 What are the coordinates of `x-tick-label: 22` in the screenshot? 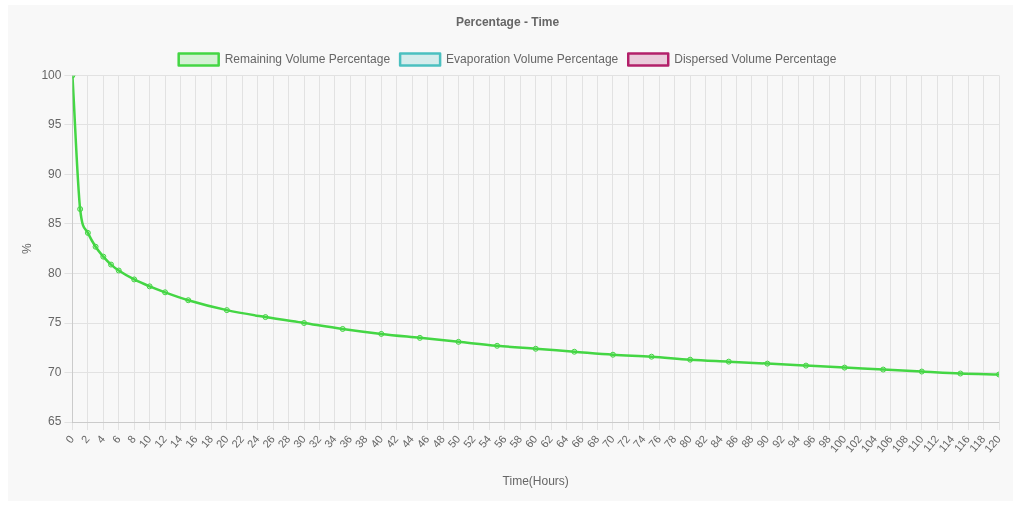 It's located at (238, 441).